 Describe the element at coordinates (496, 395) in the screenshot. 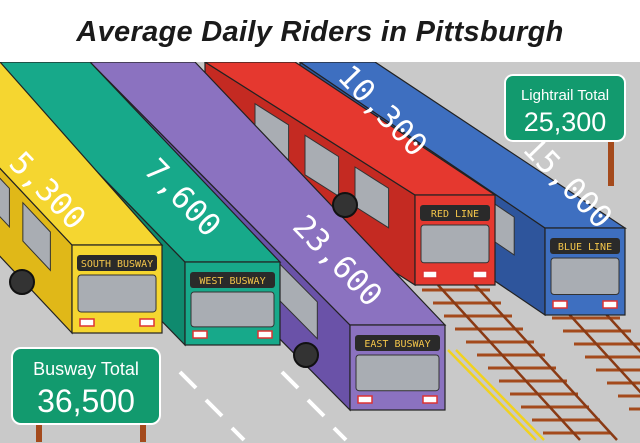

I see `center-lines` at that location.